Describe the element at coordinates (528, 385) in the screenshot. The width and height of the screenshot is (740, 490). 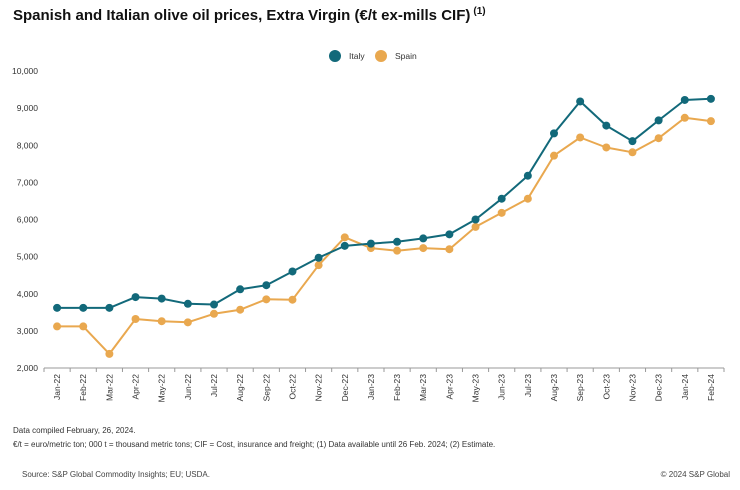
I see `x-tick-label: Jul-23` at that location.